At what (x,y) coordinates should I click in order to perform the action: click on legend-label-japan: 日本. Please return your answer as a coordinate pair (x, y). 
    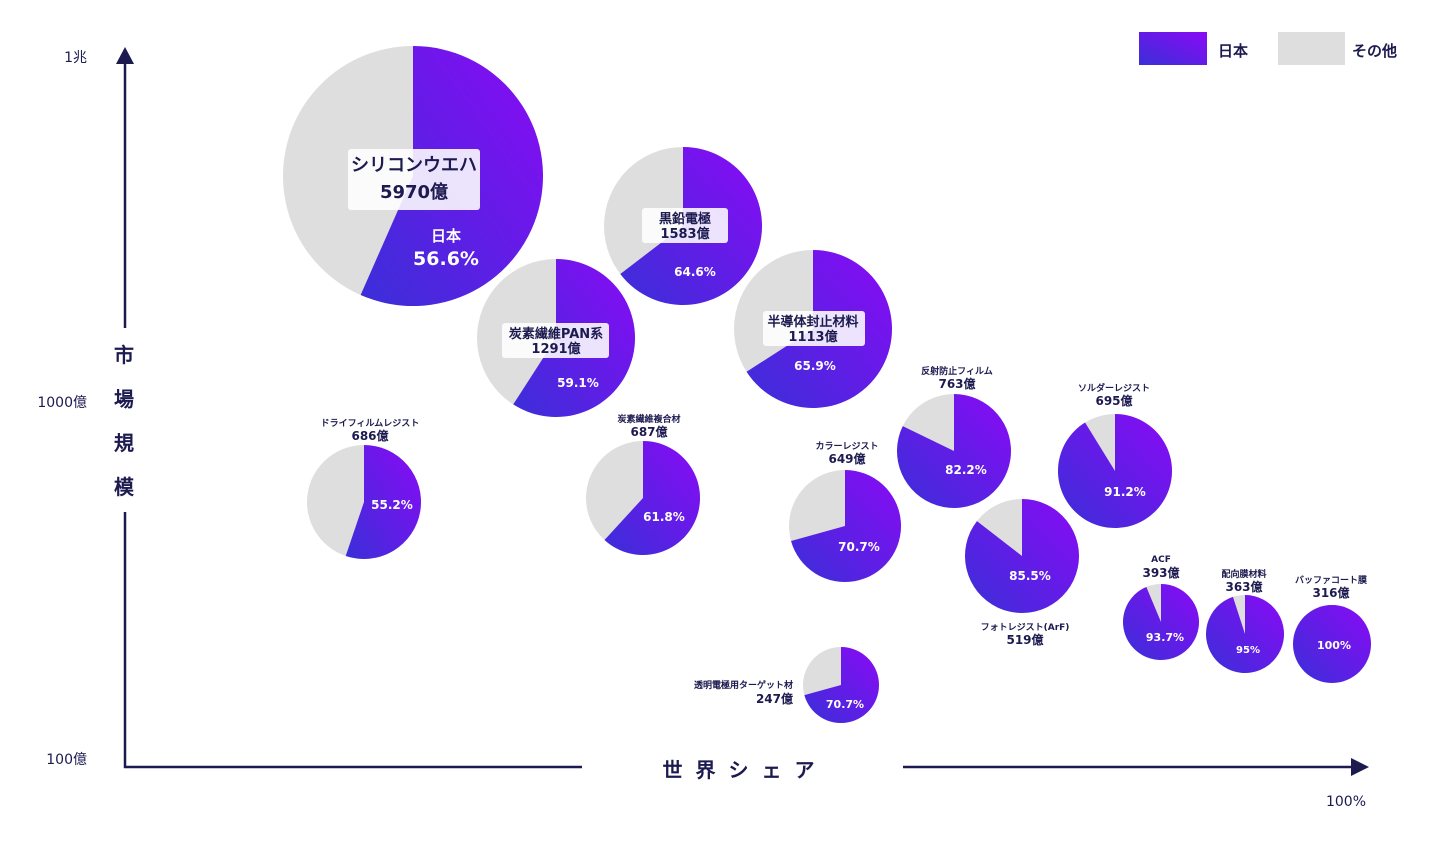
    Looking at the image, I should click on (1233, 51).